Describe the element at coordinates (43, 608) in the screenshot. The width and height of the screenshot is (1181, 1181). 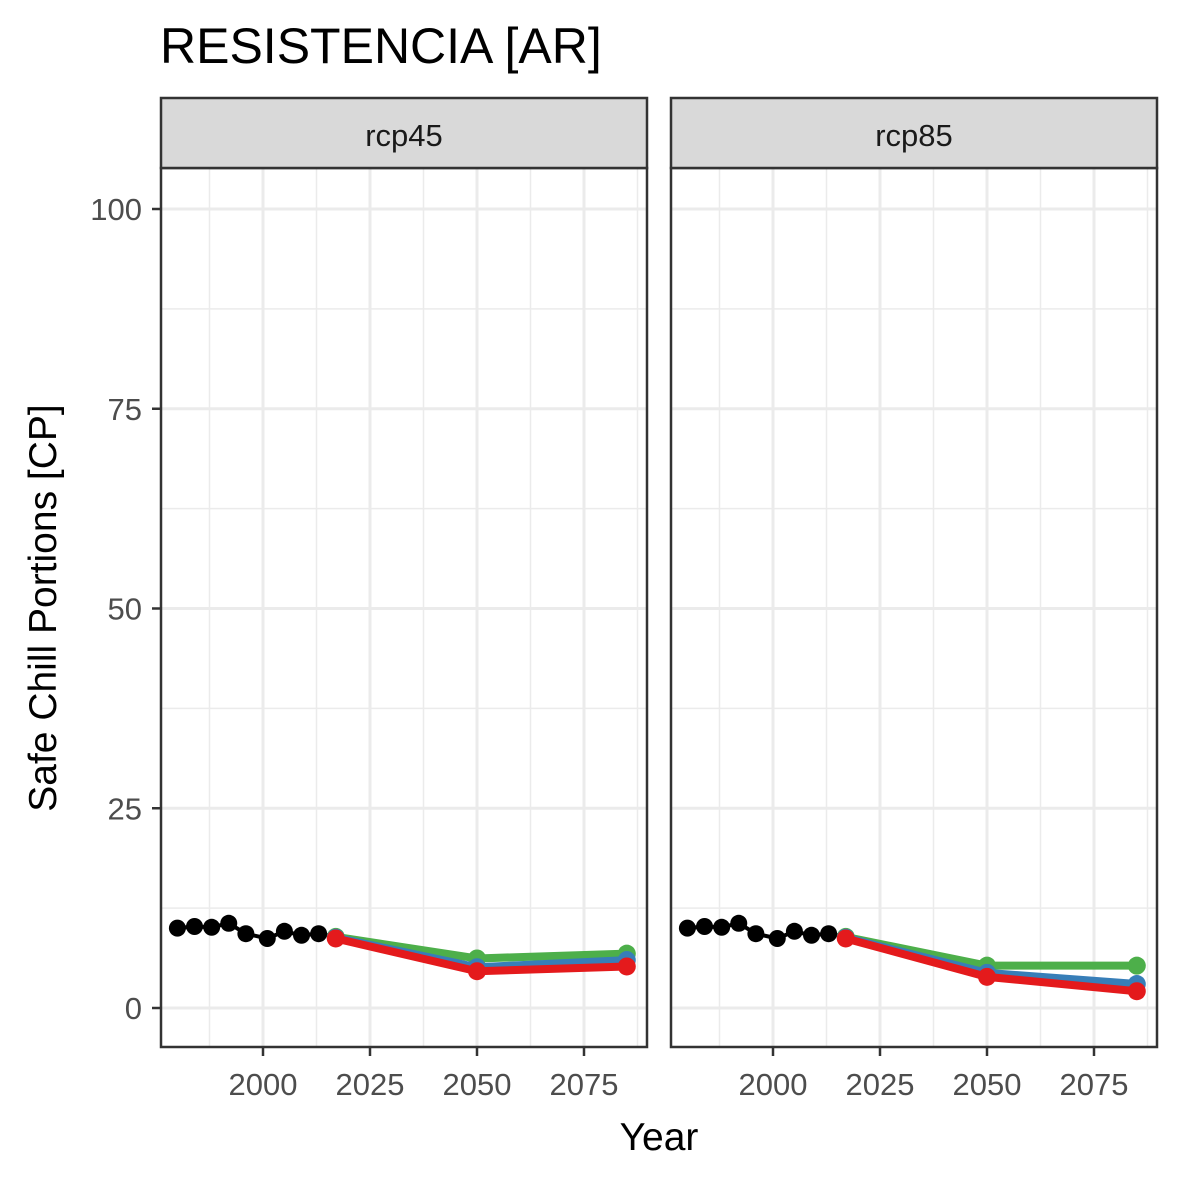
I see `y-axis-title: Safe Chill Portions [CP]` at that location.